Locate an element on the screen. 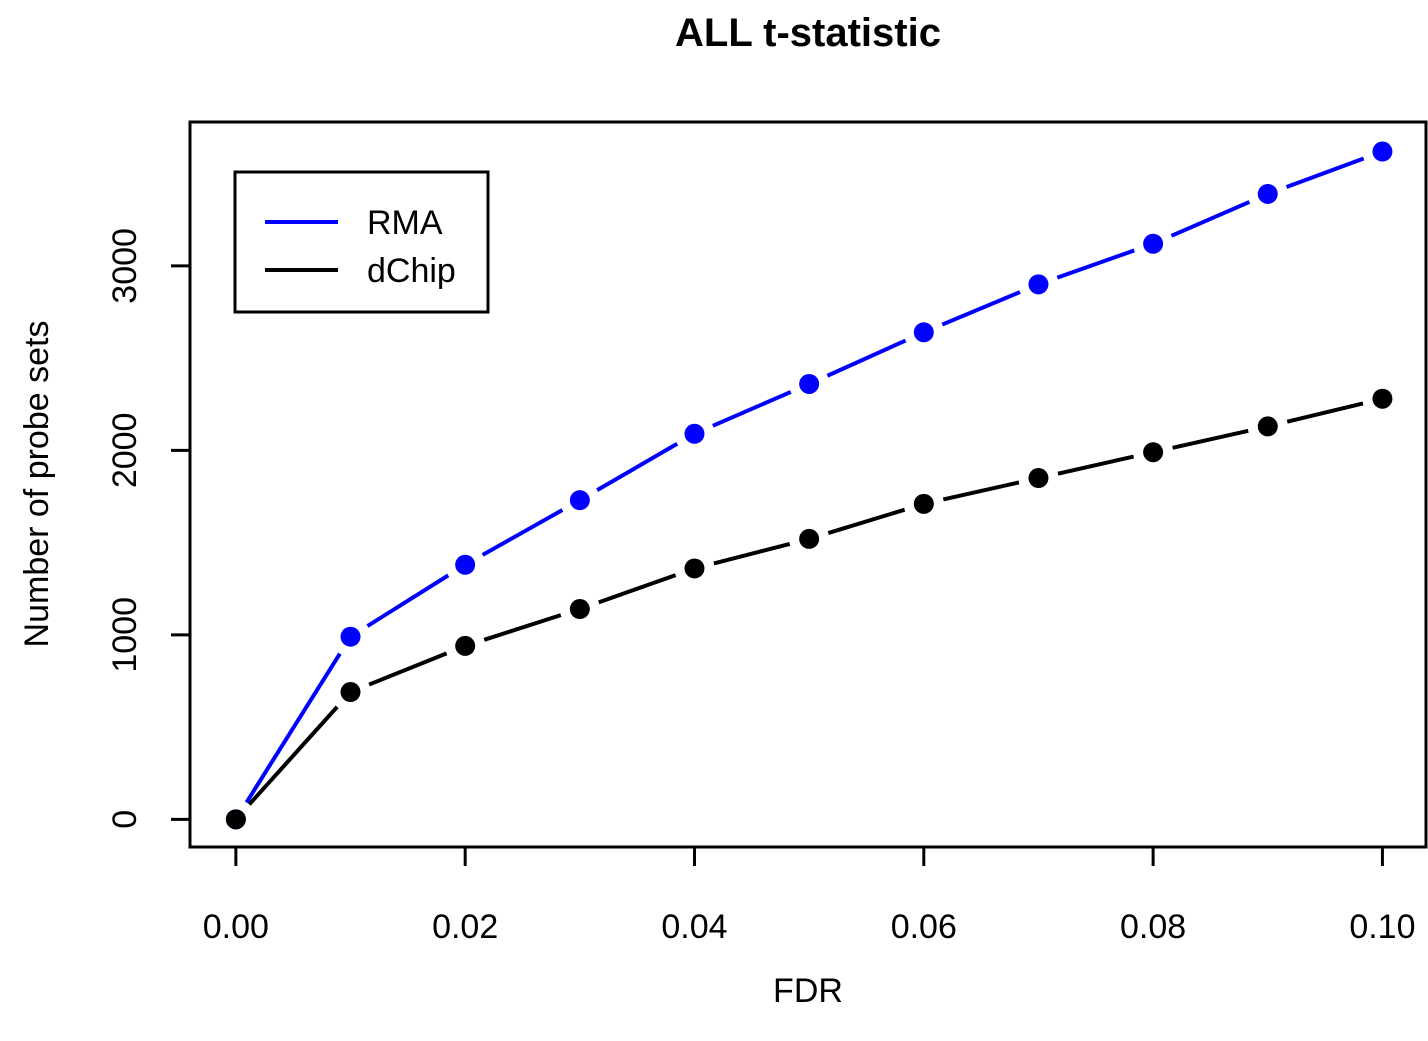  y-tick-label-1: 1000 is located at coordinates (125, 635).